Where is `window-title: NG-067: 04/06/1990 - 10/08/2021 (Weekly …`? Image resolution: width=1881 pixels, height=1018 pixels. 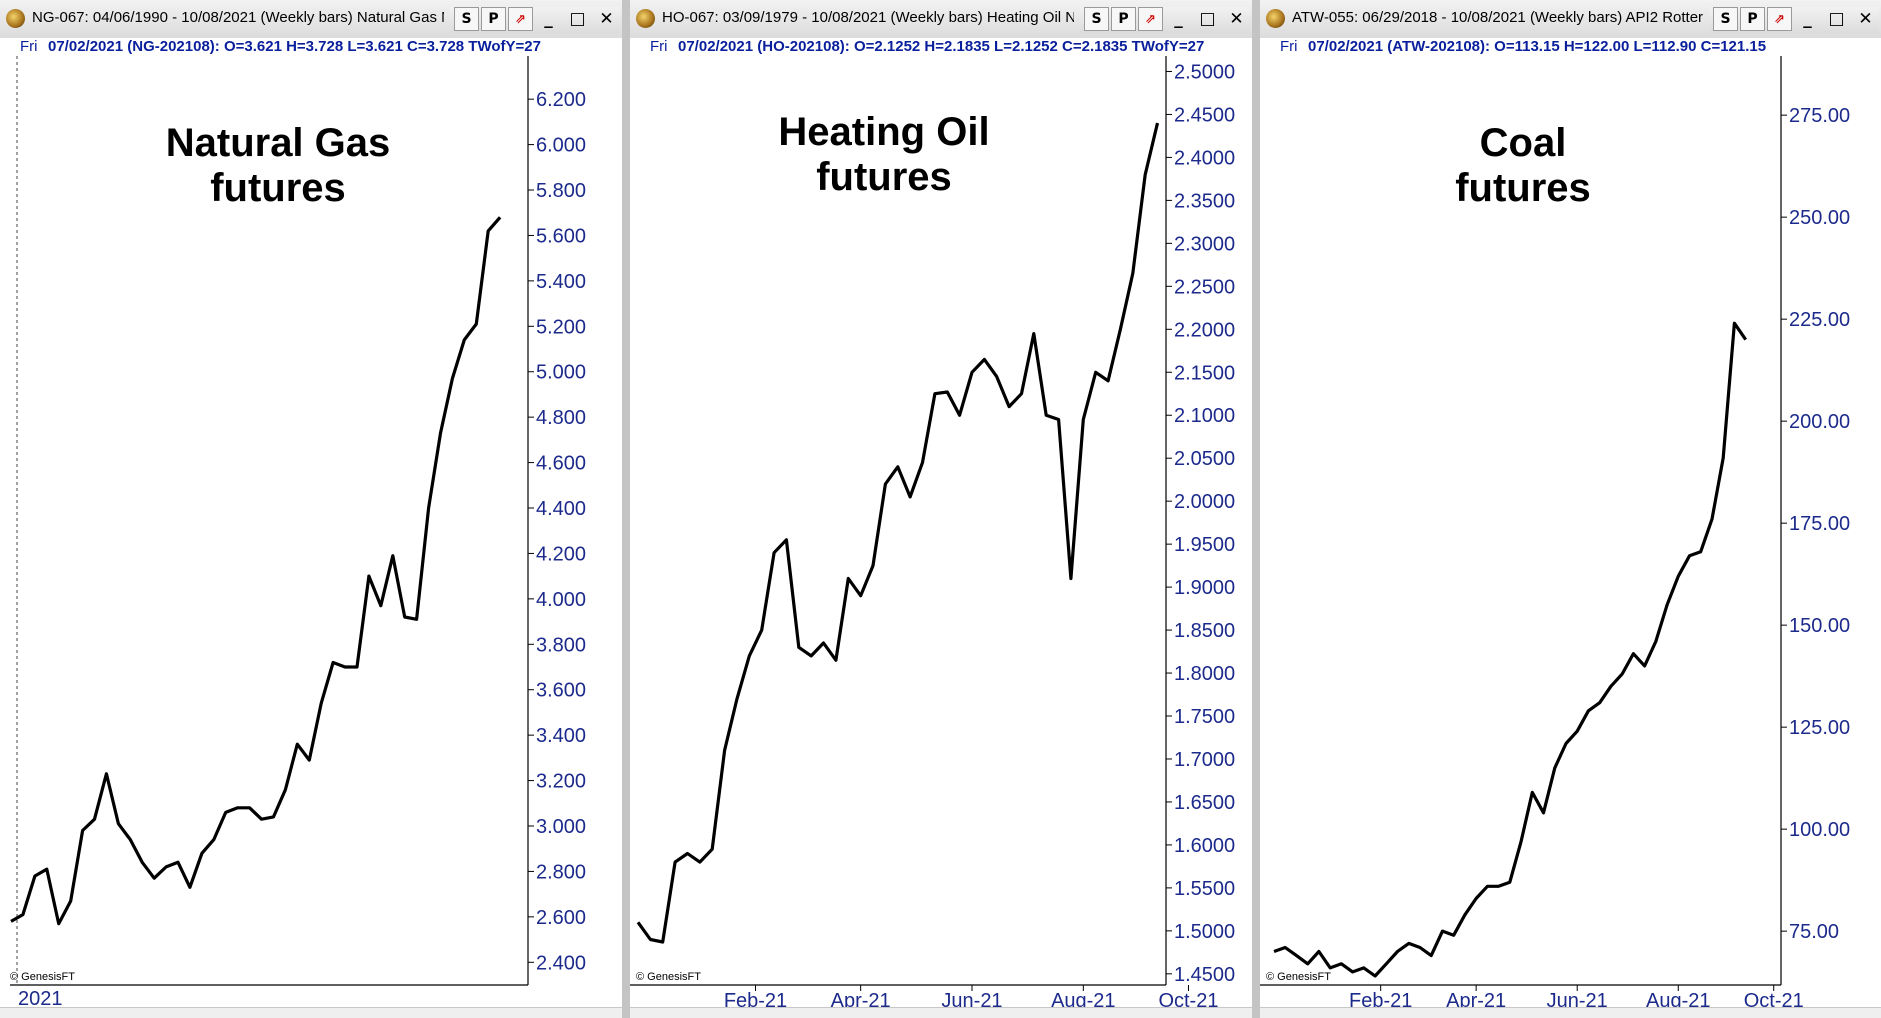
window-title: NG-067: 04/06/1990 - 10/08/2021 (Weekly … is located at coordinates (238, 17).